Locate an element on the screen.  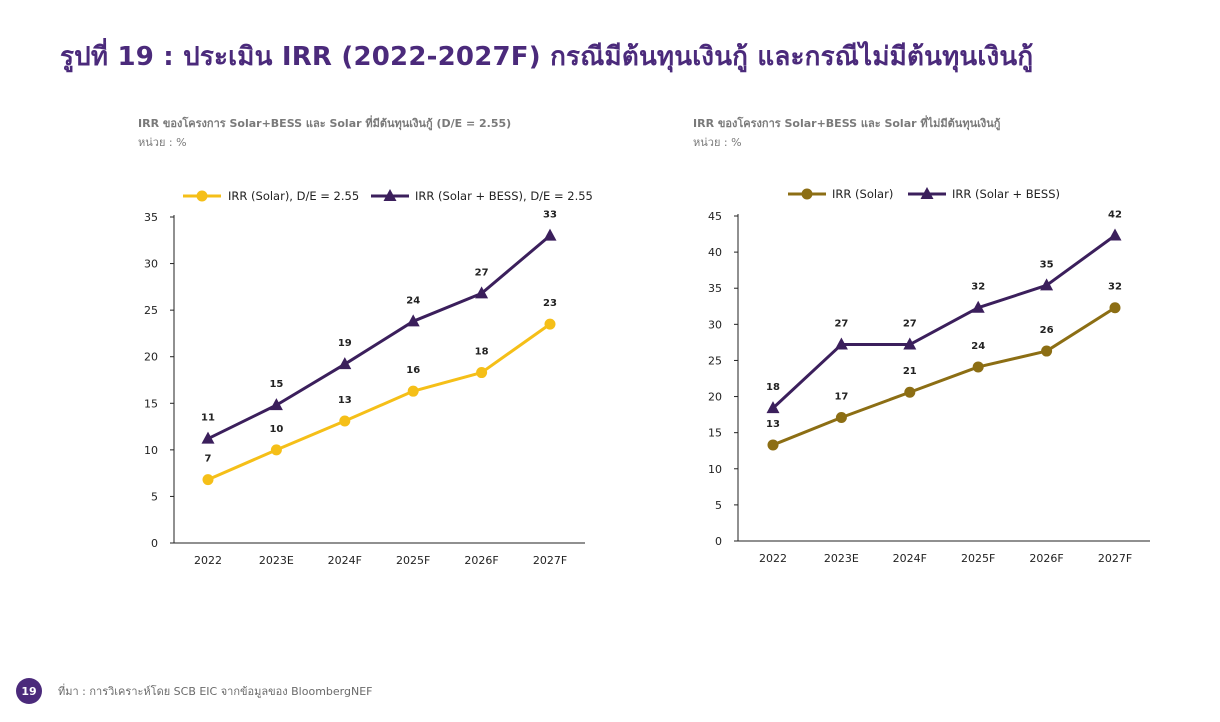
right-y-tick-label: 0 is located at coordinates (718, 541).